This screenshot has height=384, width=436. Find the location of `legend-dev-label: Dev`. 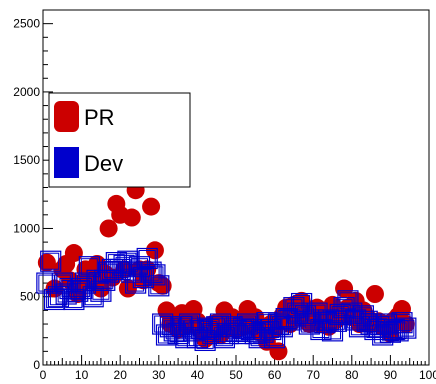

legend-dev-label: Dev is located at coordinates (103, 163).